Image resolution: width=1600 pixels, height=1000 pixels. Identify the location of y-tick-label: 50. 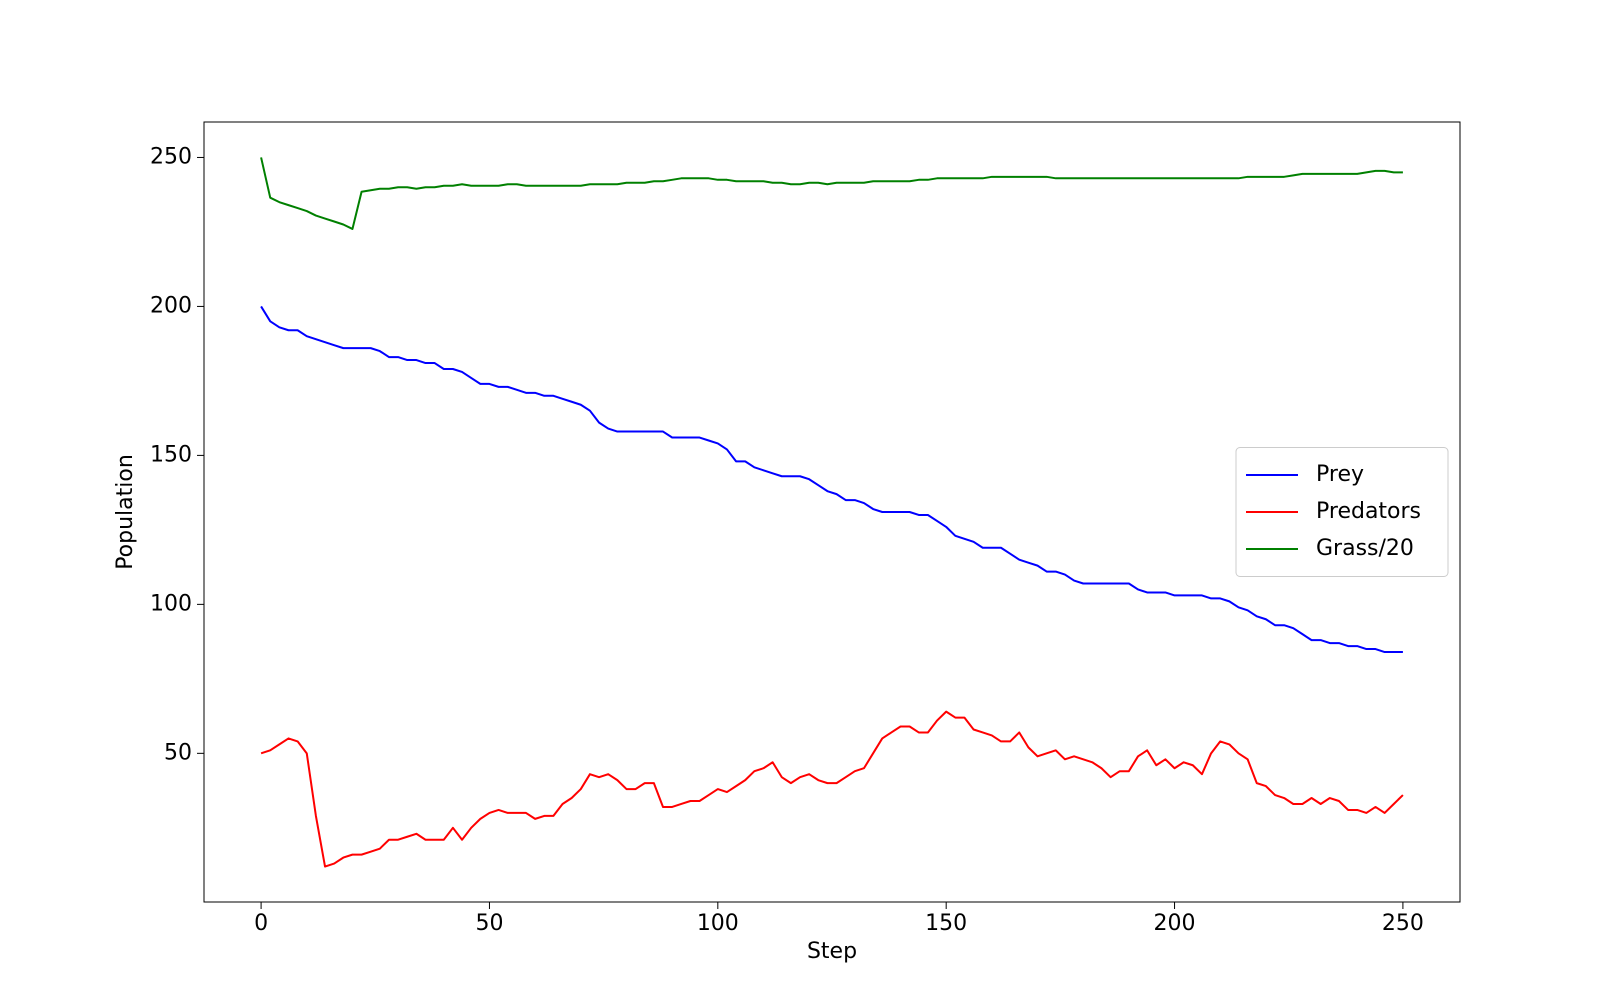
(178, 752).